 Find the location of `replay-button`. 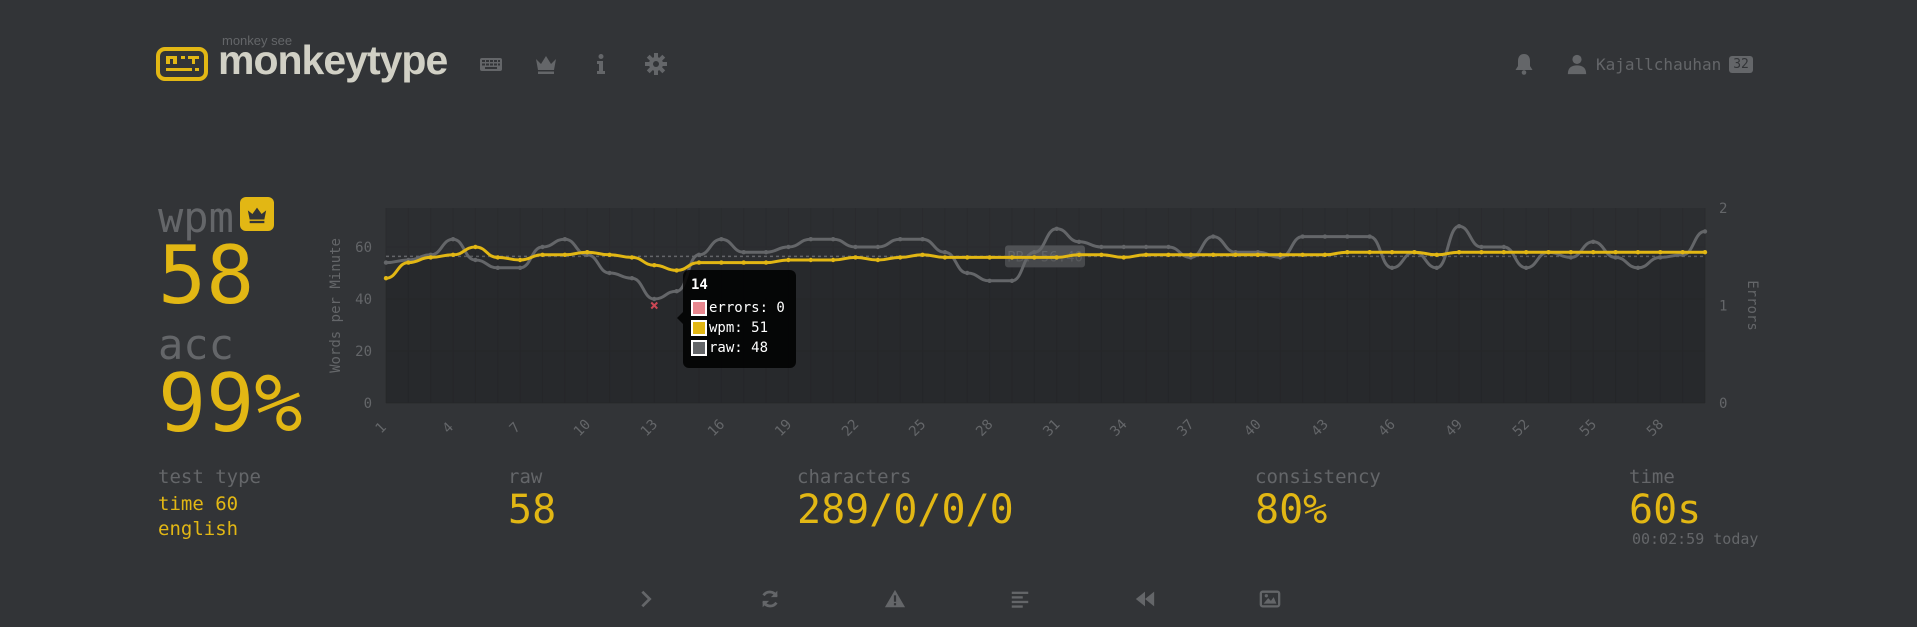

replay-button is located at coordinates (1145, 599).